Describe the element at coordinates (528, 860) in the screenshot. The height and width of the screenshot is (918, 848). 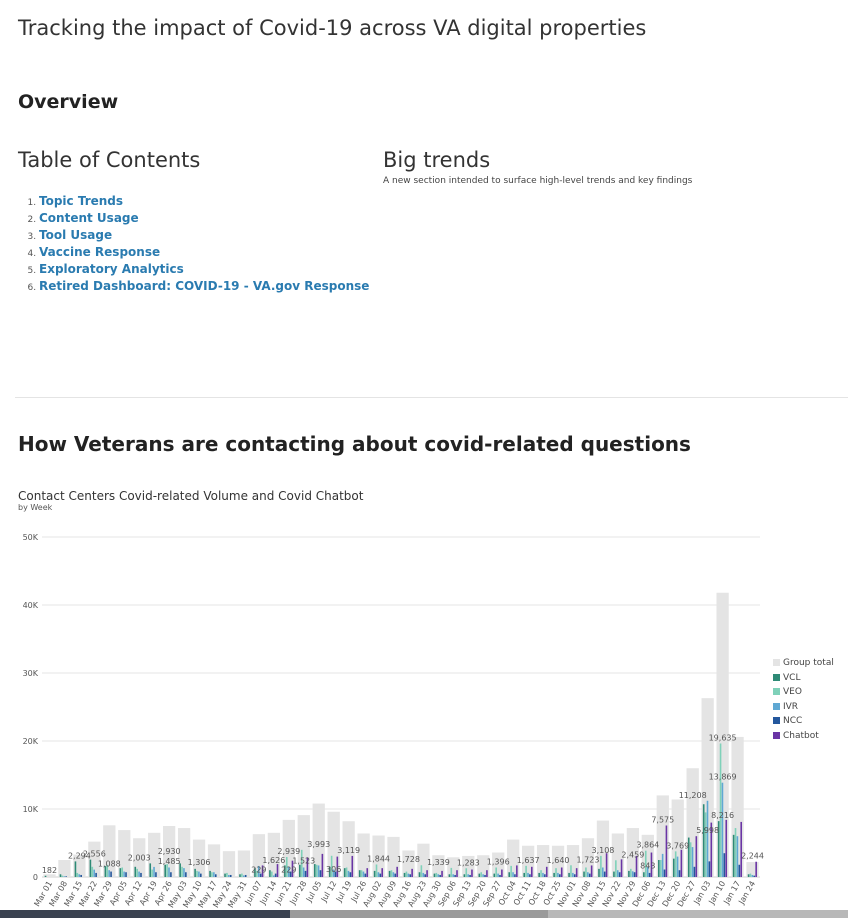
I see `data-label: 1,637` at that location.